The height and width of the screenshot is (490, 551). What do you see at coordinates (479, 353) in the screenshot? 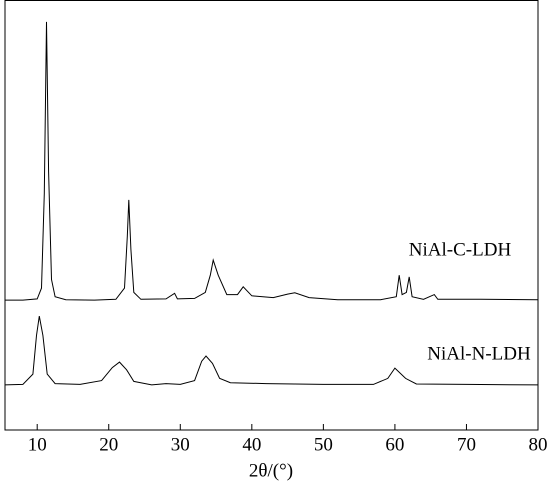
I see `series-label: NiAl-N-LDH` at bounding box center [479, 353].